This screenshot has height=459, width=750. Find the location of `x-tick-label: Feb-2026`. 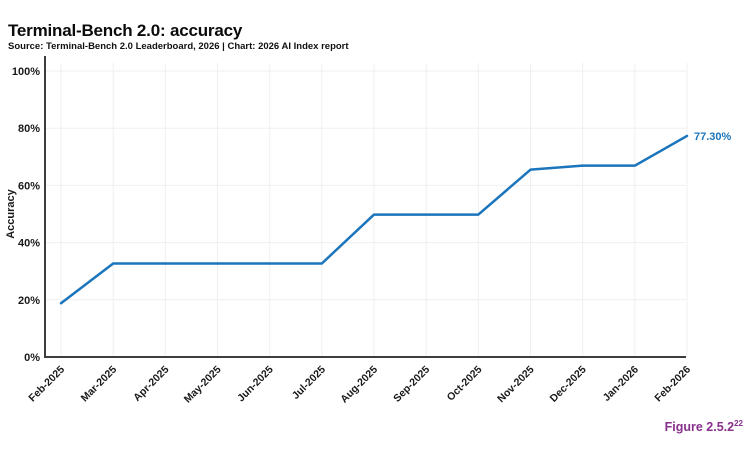

x-tick-label: Feb-2026 is located at coordinates (672, 384).